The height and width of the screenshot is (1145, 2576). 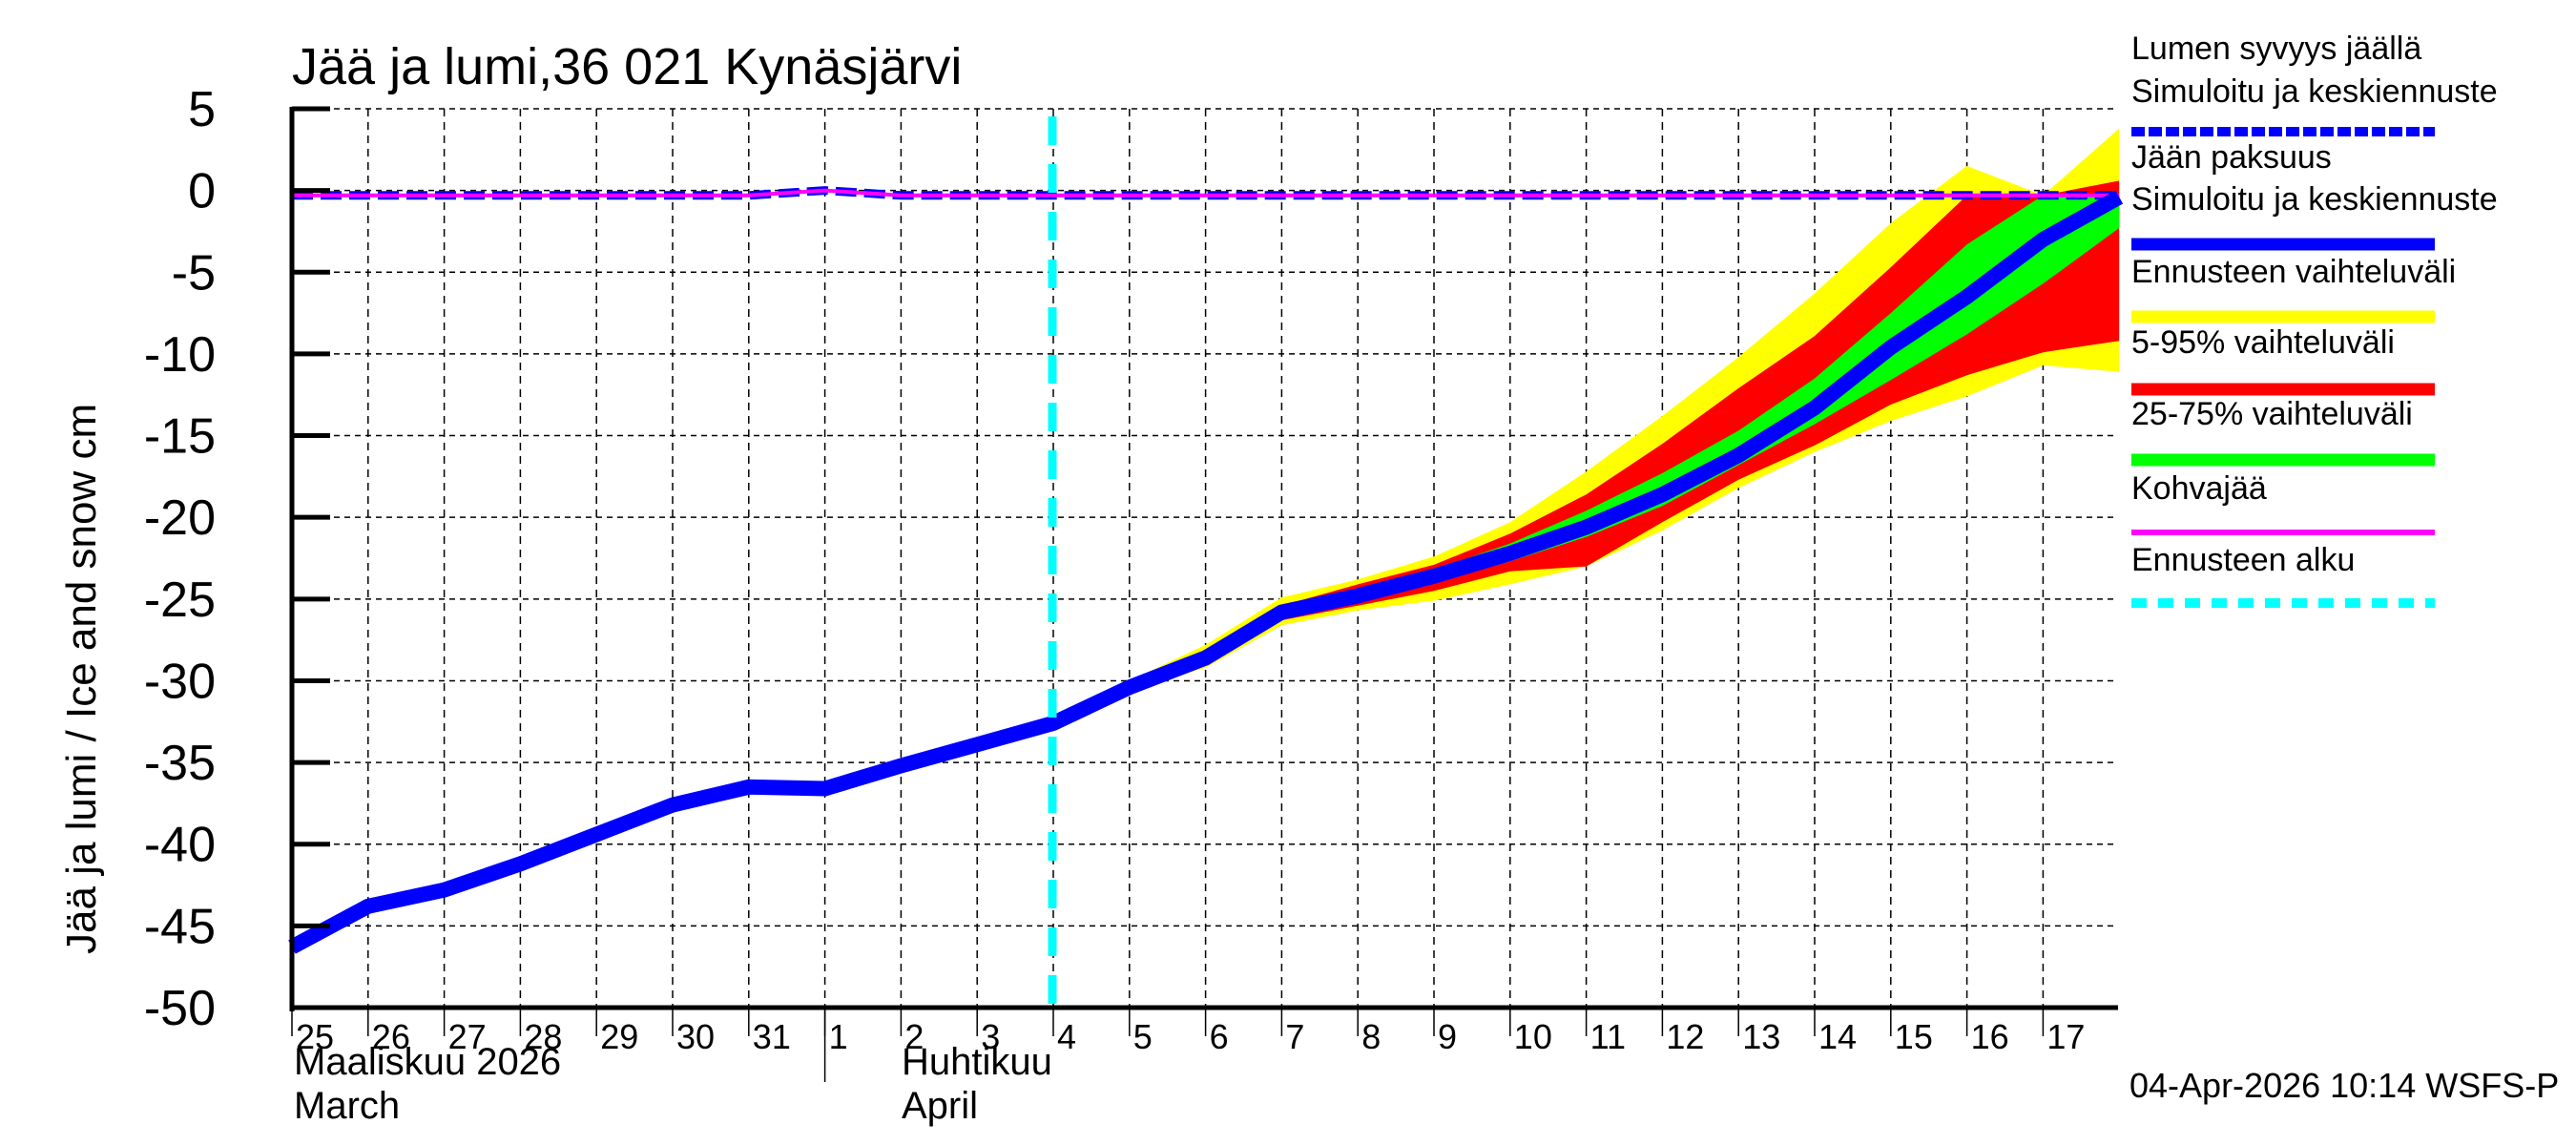 What do you see at coordinates (695, 1036) in the screenshot?
I see `x-tick-label: 30` at bounding box center [695, 1036].